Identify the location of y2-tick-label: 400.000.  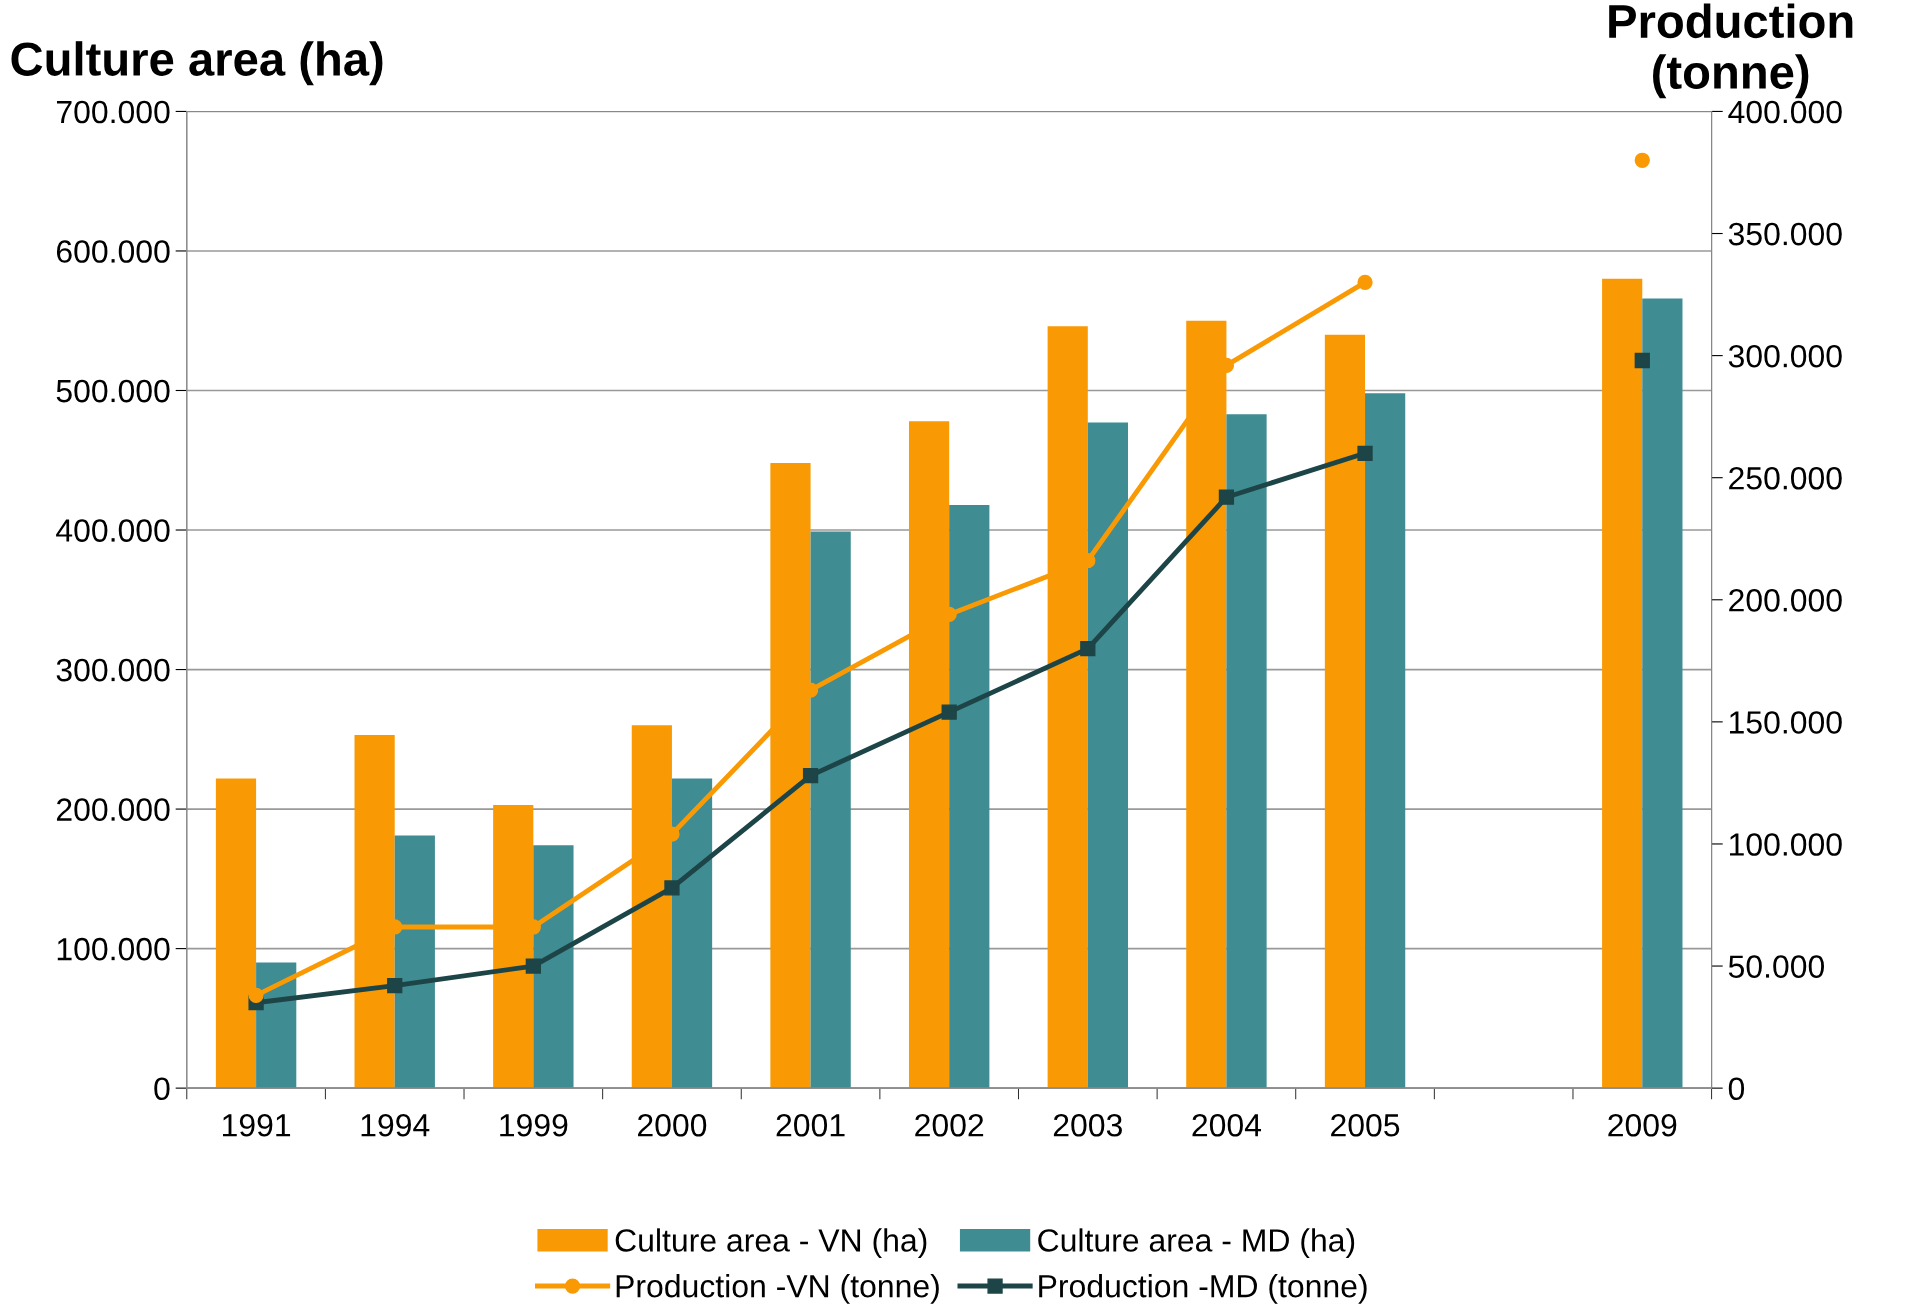
(1785, 112).